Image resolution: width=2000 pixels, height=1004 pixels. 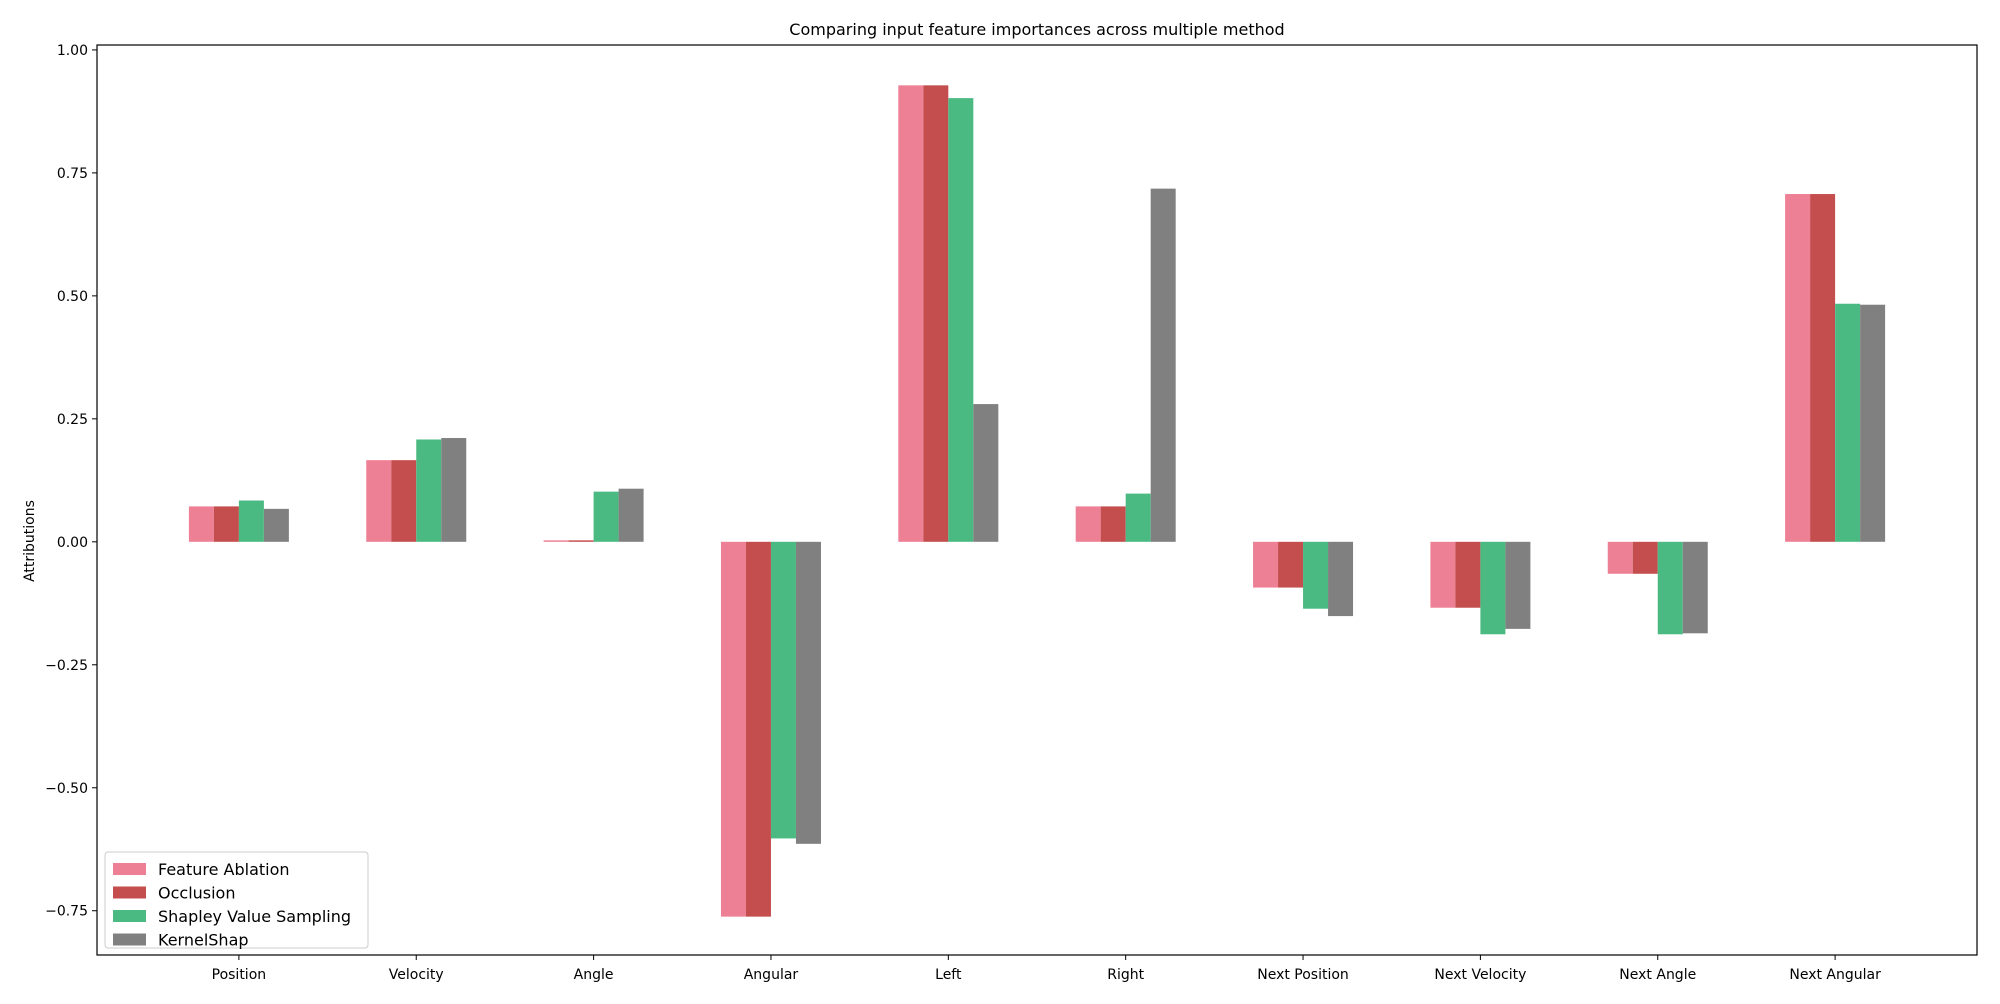 What do you see at coordinates (72, 174) in the screenshot?
I see `y-tick-label: 0.75` at bounding box center [72, 174].